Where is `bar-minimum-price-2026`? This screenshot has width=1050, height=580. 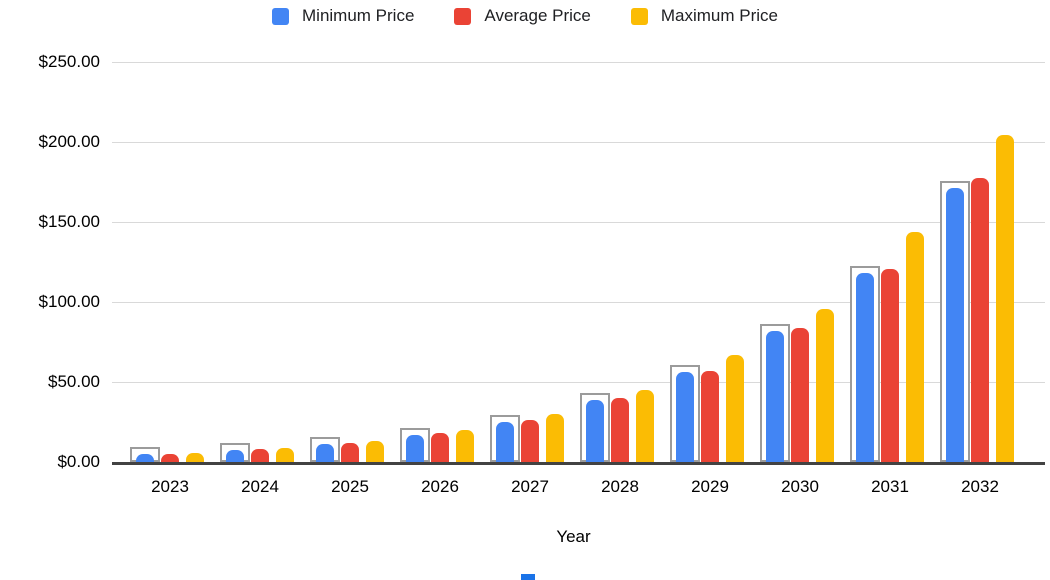 bar-minimum-price-2026 is located at coordinates (415, 448).